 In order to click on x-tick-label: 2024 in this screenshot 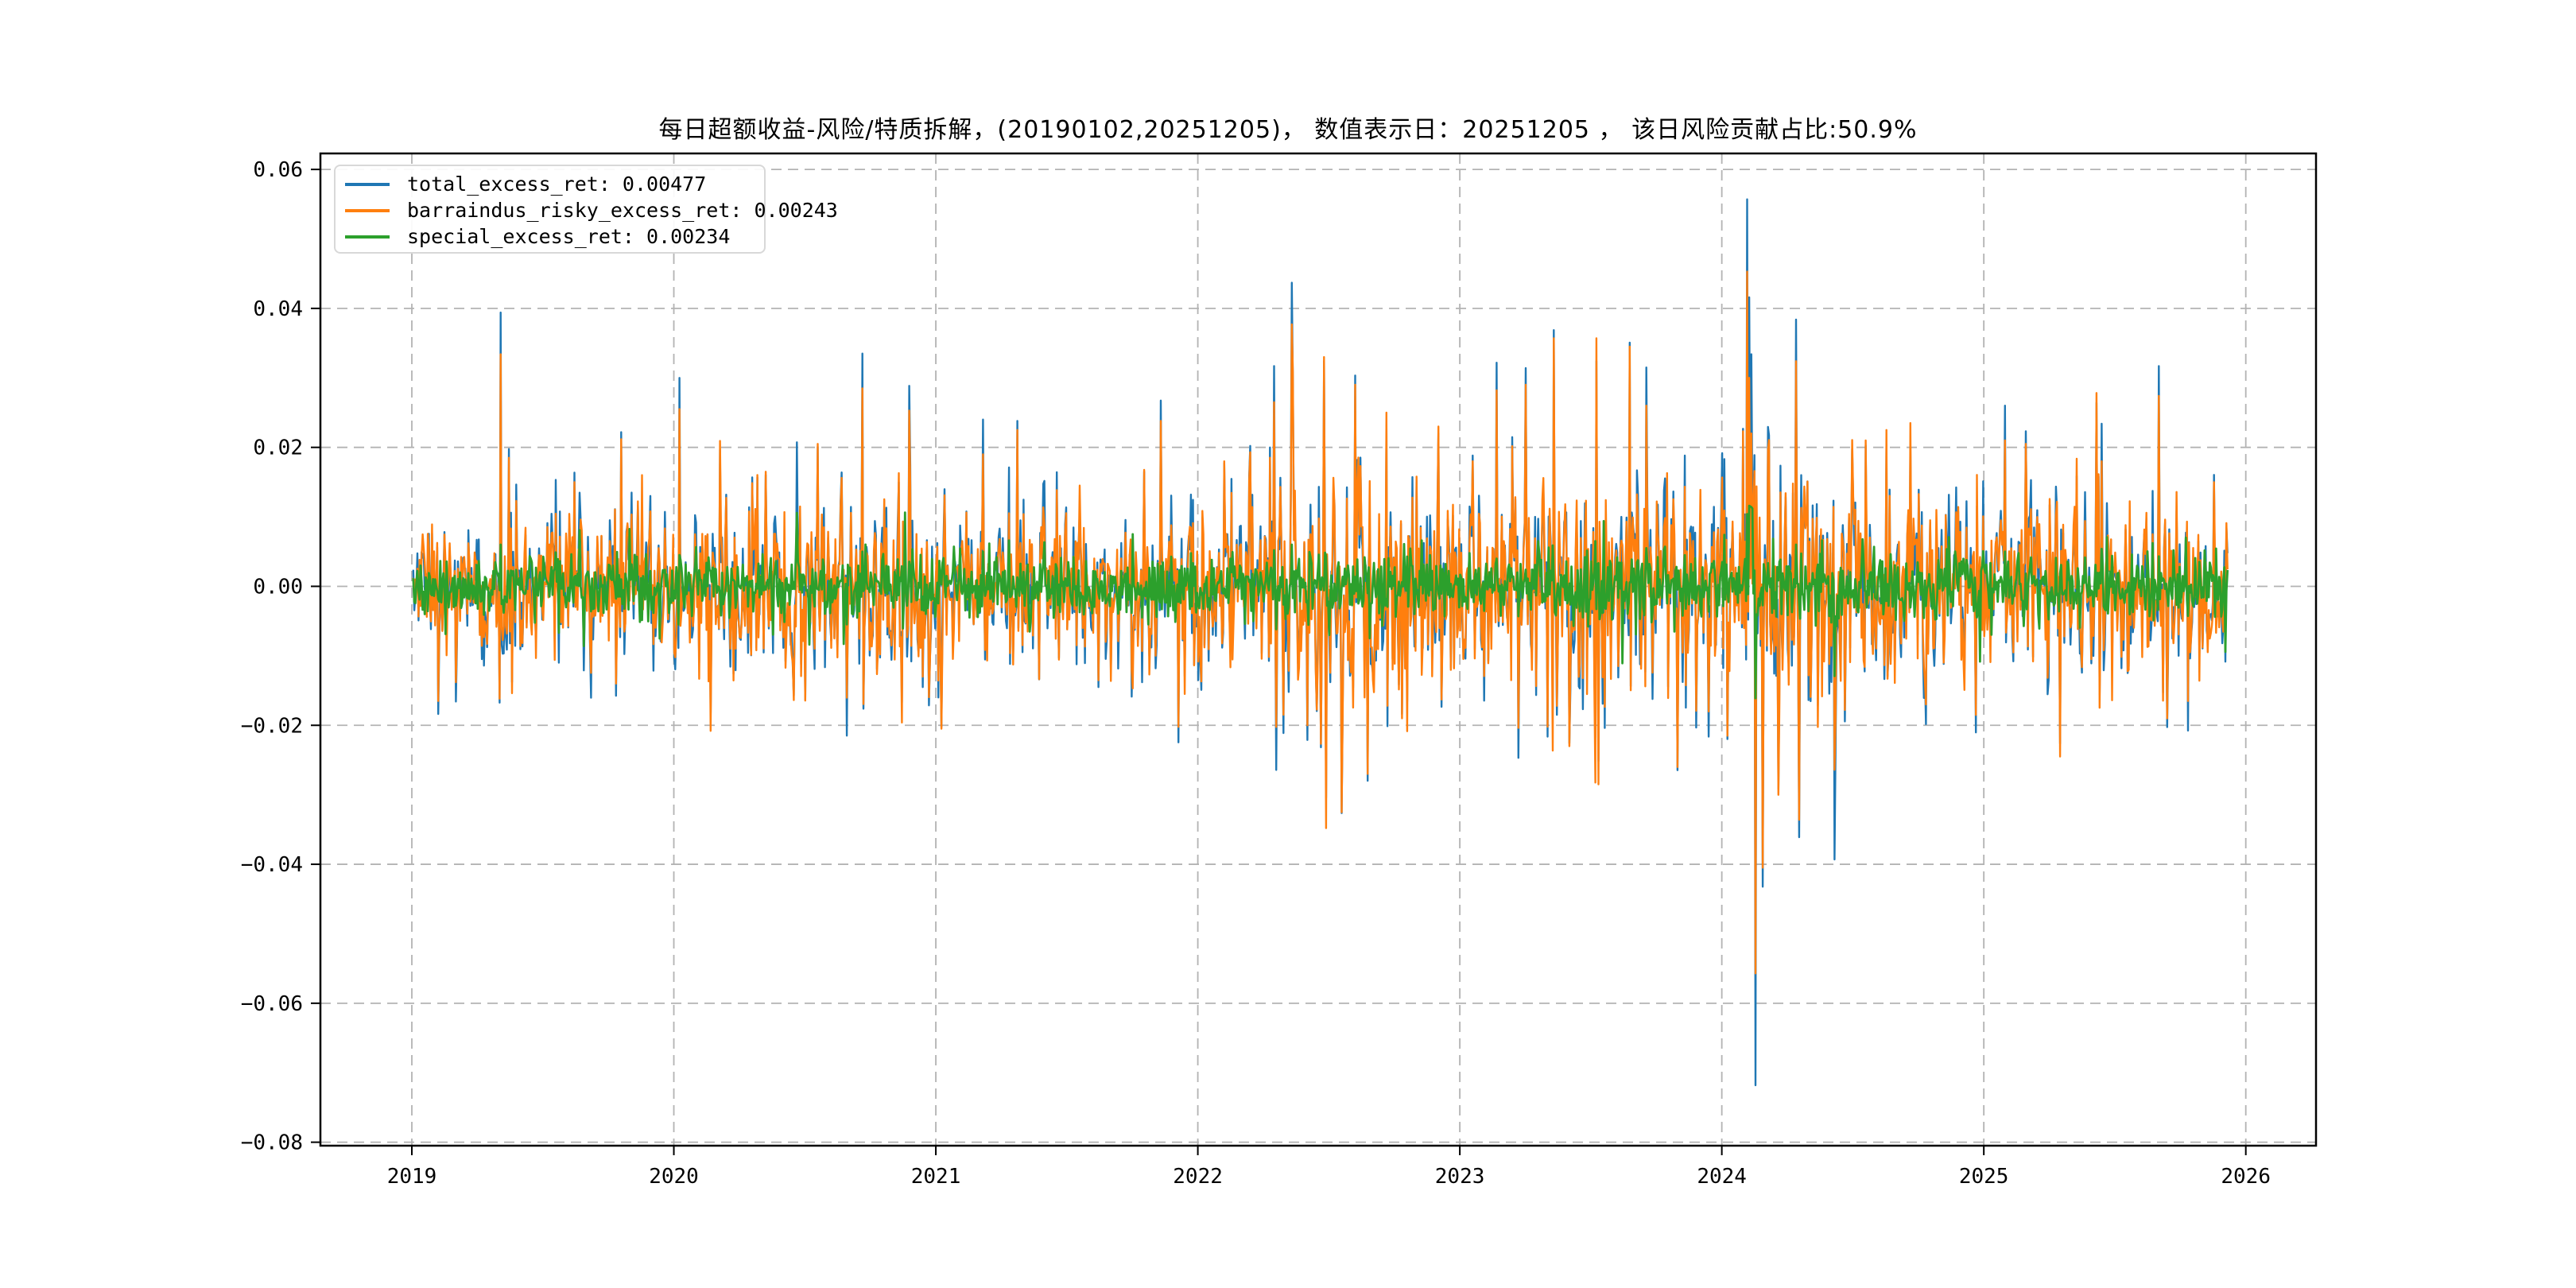, I will do `click(1722, 1177)`.